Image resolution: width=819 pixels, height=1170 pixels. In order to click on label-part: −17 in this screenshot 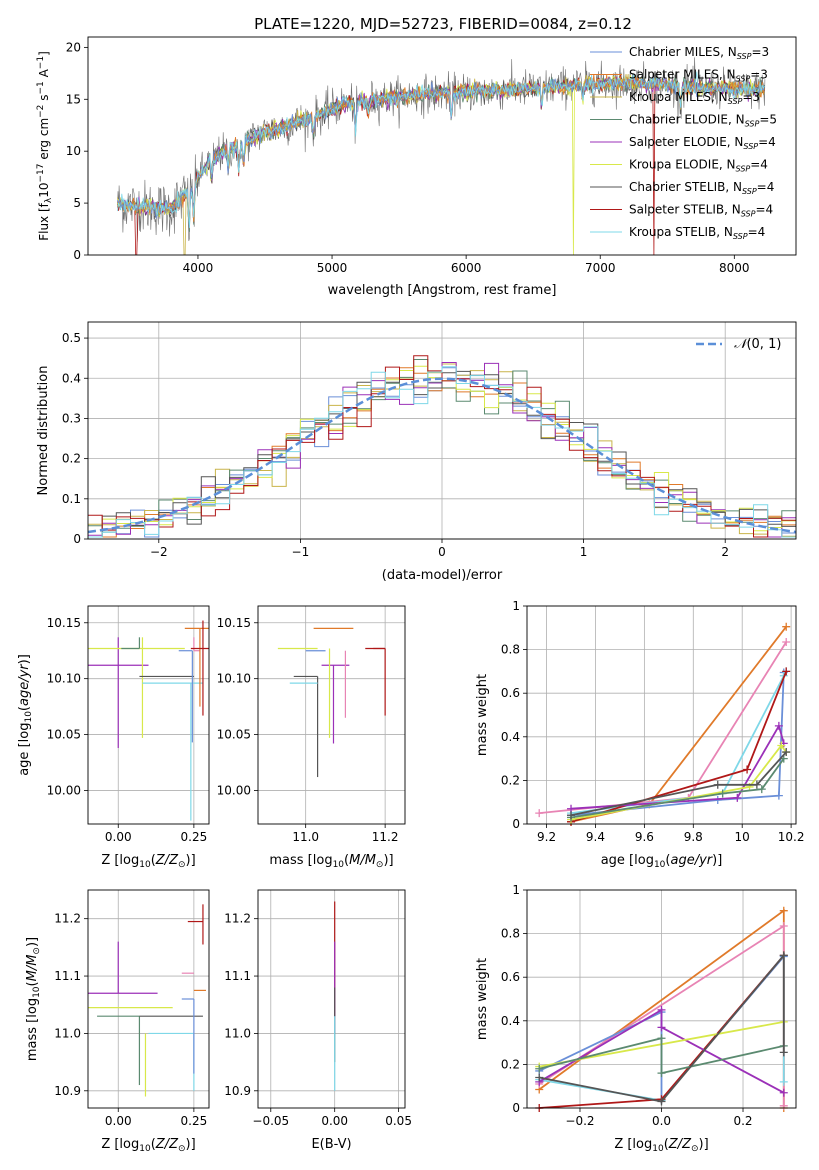, I will do `click(41, 173)`.